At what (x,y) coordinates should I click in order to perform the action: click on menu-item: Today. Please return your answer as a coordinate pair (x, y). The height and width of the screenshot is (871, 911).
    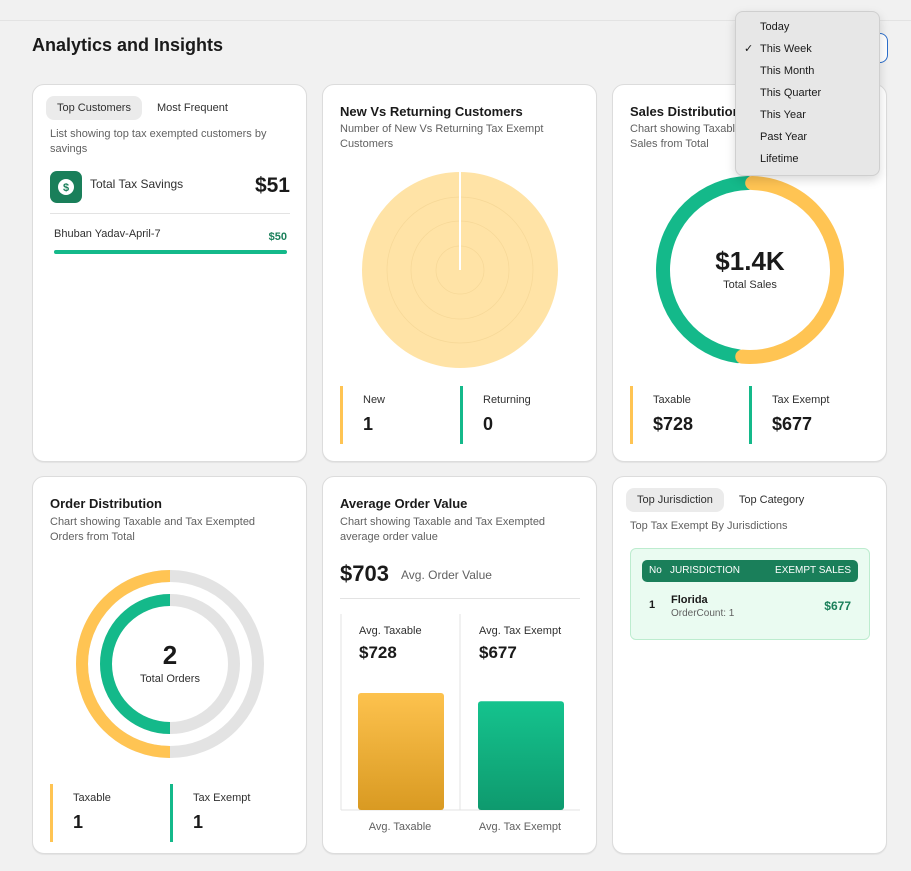
    Looking at the image, I should click on (807, 27).